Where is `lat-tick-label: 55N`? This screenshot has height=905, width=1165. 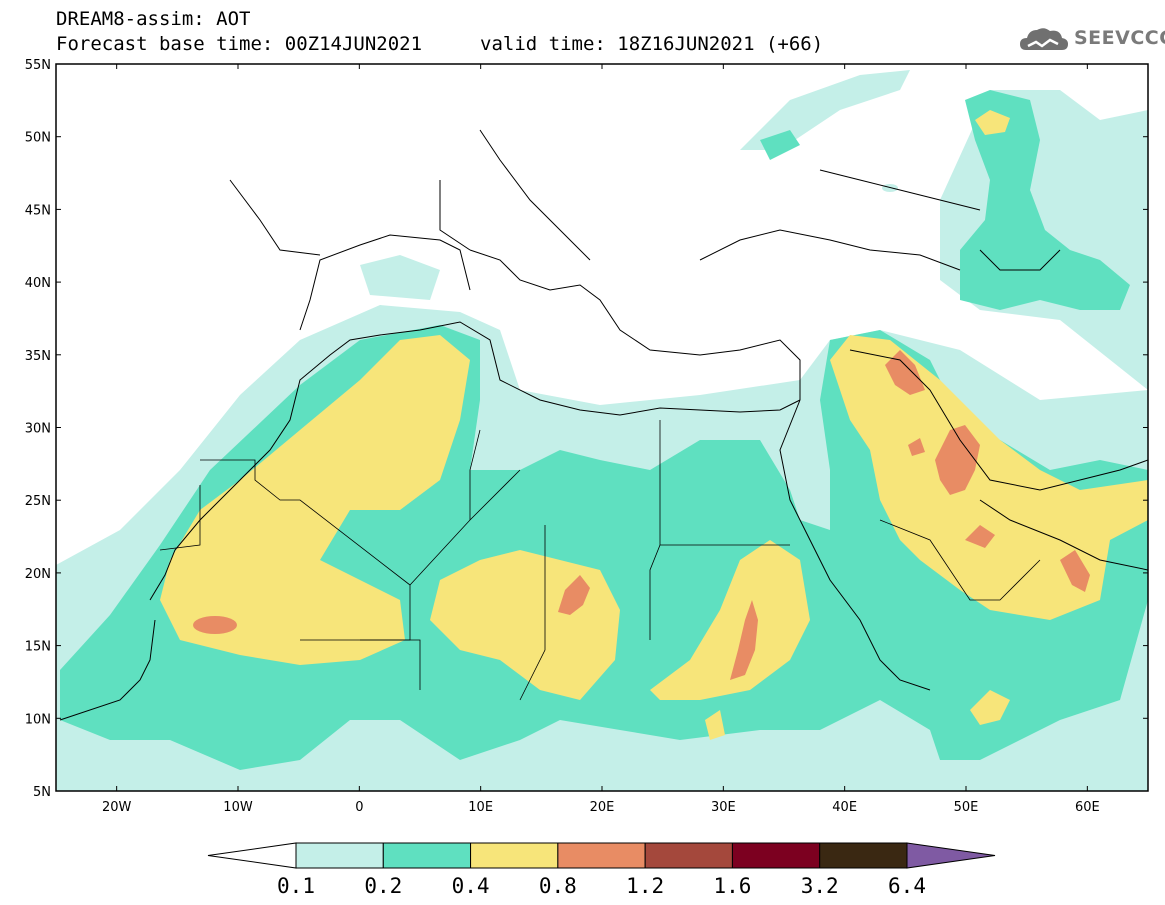
lat-tick-label: 55N is located at coordinates (38, 65).